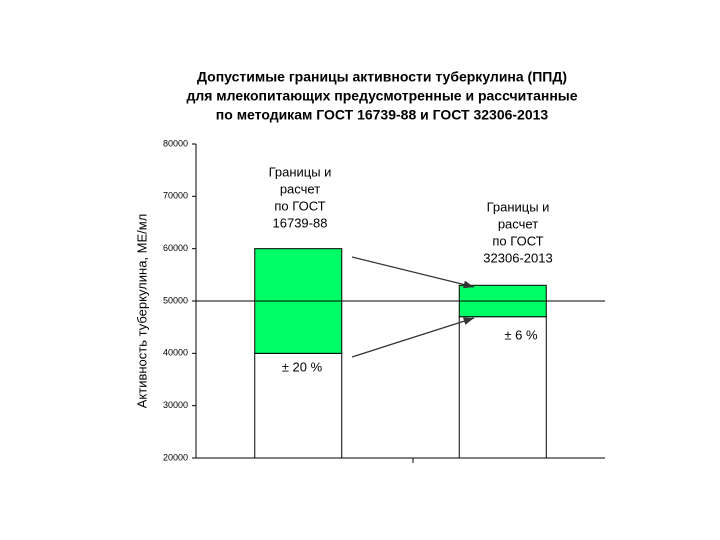  What do you see at coordinates (175, 300) in the screenshot?
I see `y-tick-label: 50000` at bounding box center [175, 300].